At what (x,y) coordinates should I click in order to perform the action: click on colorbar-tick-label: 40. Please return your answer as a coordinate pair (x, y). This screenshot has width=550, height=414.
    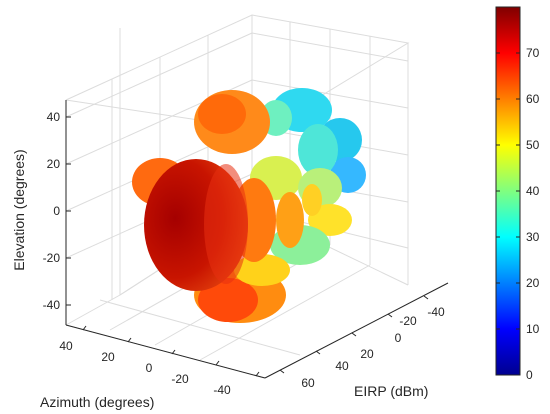
    Looking at the image, I should click on (533, 191).